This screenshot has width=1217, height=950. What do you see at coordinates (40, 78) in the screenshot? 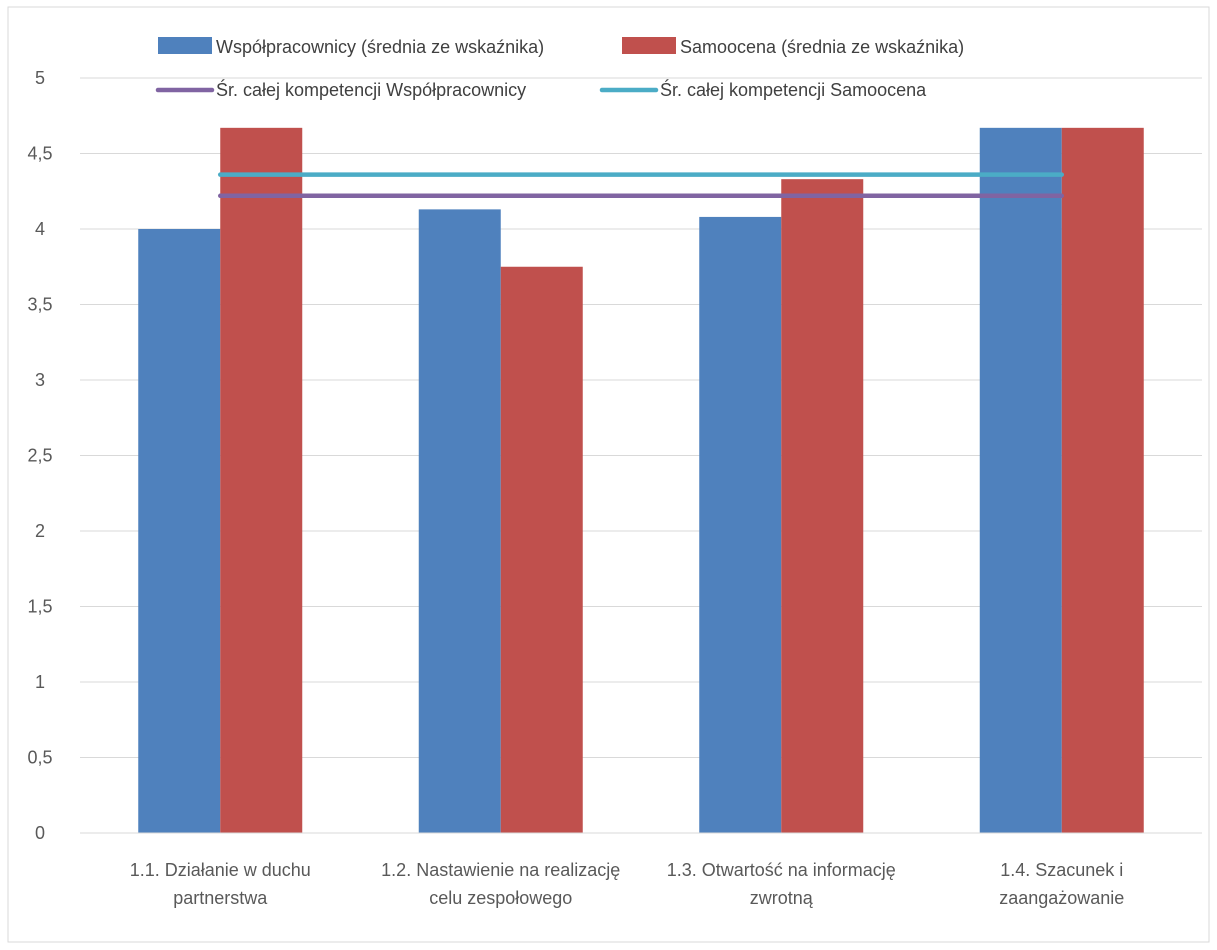
I see `y-tick-label: 5` at bounding box center [40, 78].